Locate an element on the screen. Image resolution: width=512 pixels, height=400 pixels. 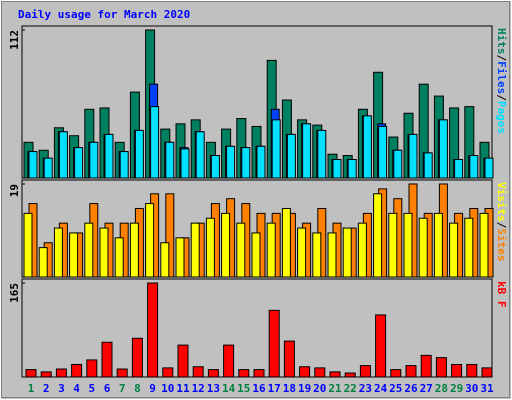
x-tick-label: 26 is located at coordinates (411, 388).